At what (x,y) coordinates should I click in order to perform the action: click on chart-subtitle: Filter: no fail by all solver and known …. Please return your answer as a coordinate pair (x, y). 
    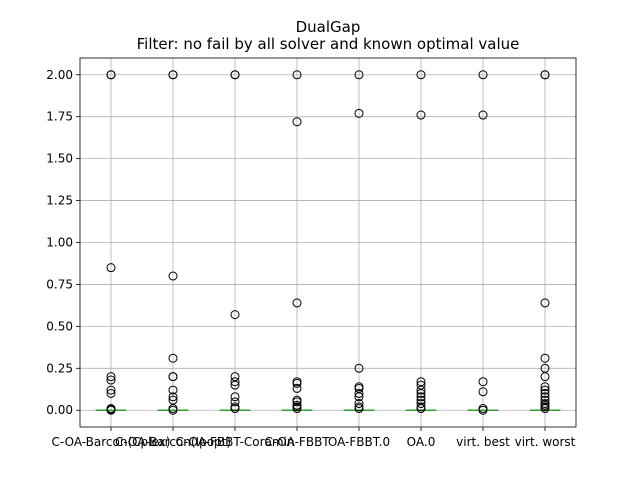
    Looking at the image, I should click on (328, 44).